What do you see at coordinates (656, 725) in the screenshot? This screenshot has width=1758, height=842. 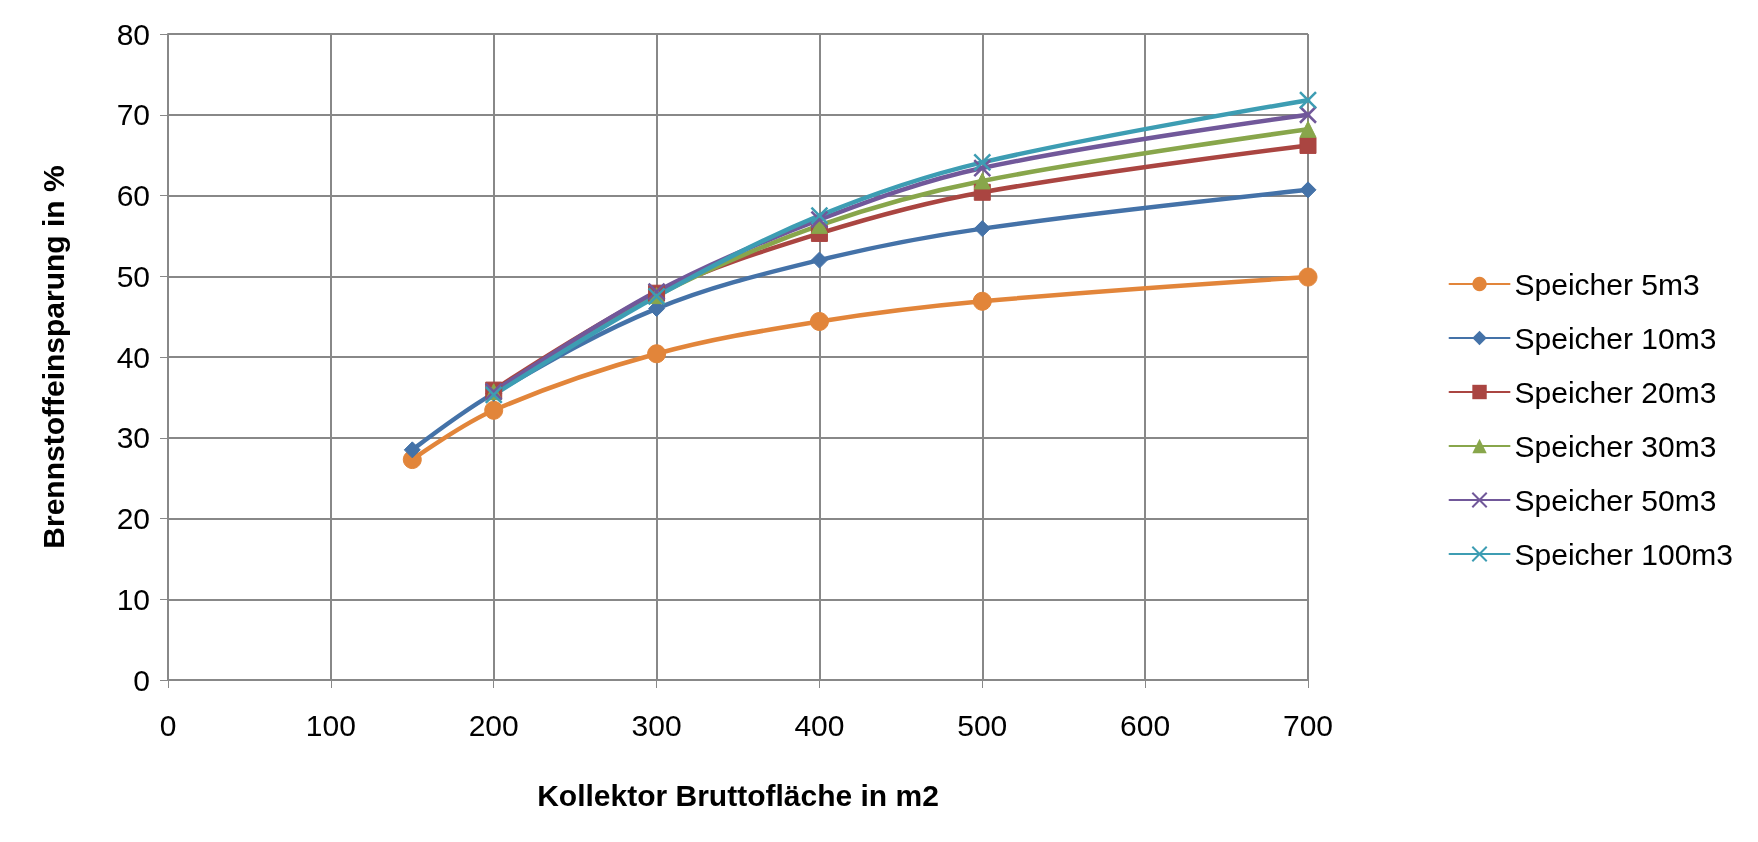 I see `x-tick-label: 300` at bounding box center [656, 725].